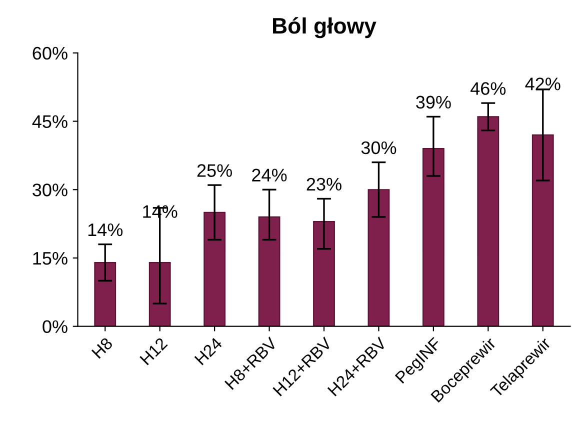 This screenshot has width=576, height=441. What do you see at coordinates (324, 184) in the screenshot?
I see `data-label: 23%` at bounding box center [324, 184].